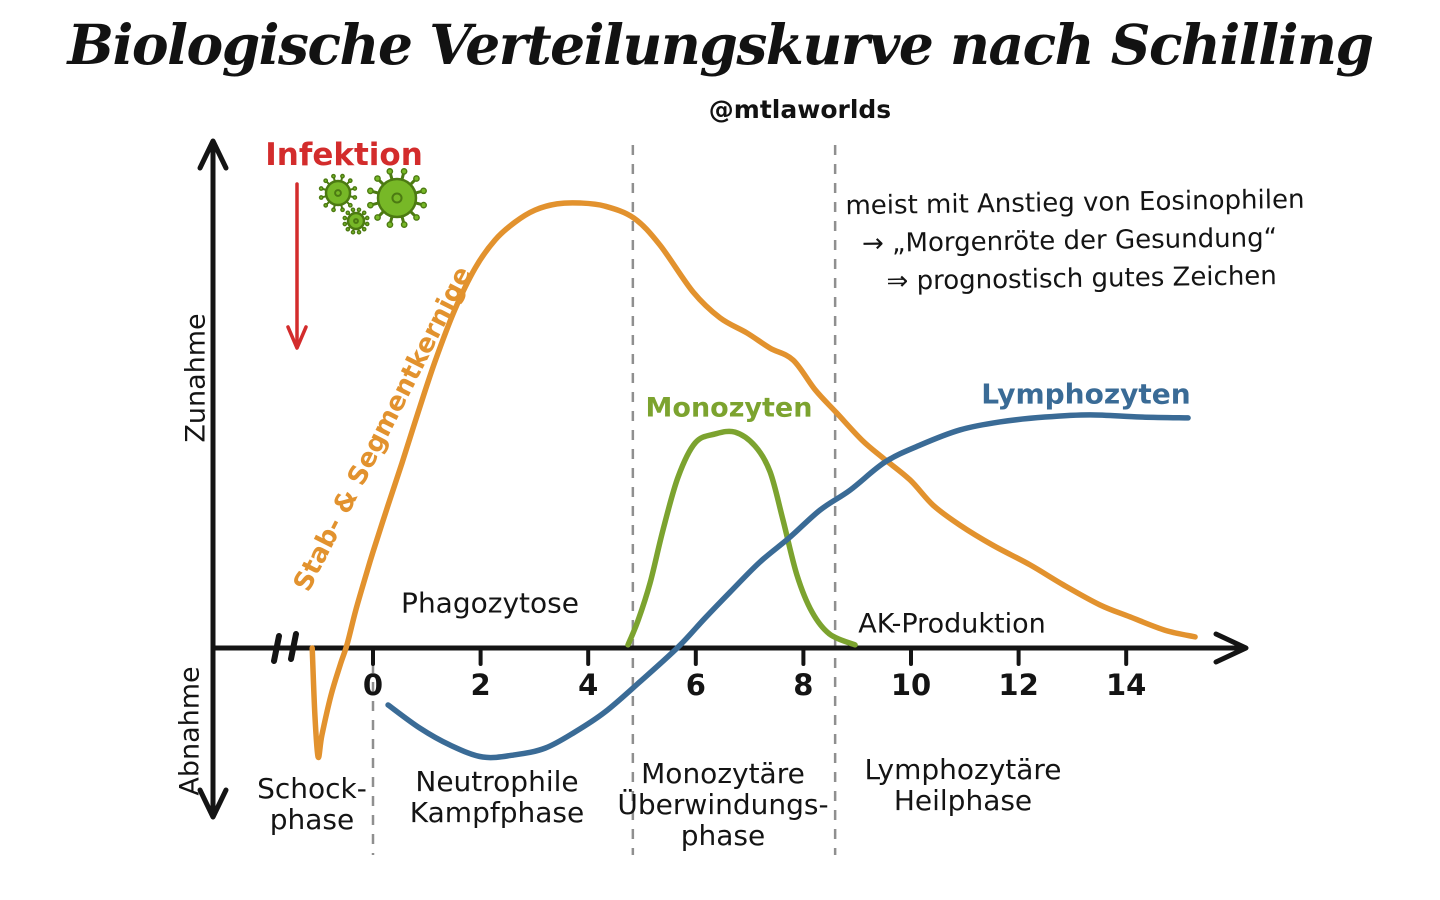  What do you see at coordinates (1231, 648) in the screenshot?
I see `arrow-right-icon` at bounding box center [1231, 648].